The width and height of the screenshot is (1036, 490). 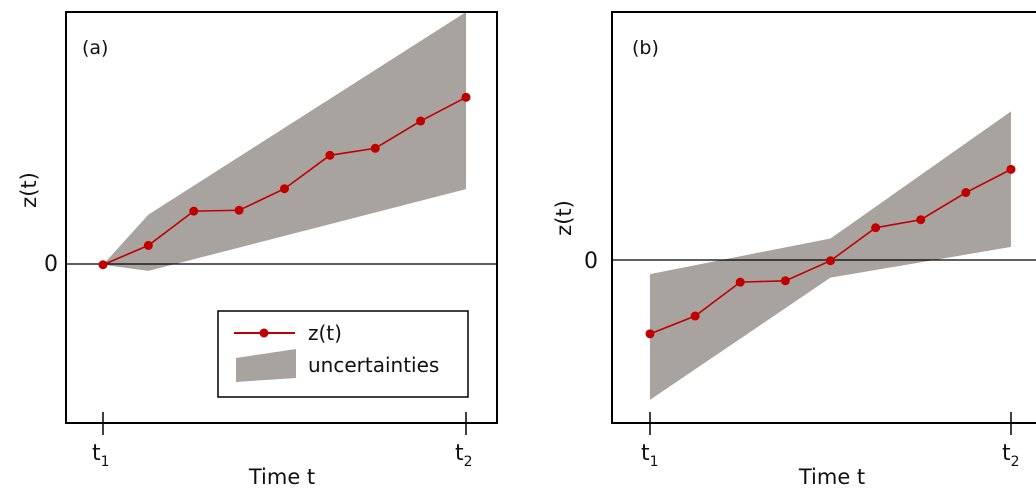 What do you see at coordinates (645, 48) in the screenshot?
I see `panel-label-b: (b)` at bounding box center [645, 48].